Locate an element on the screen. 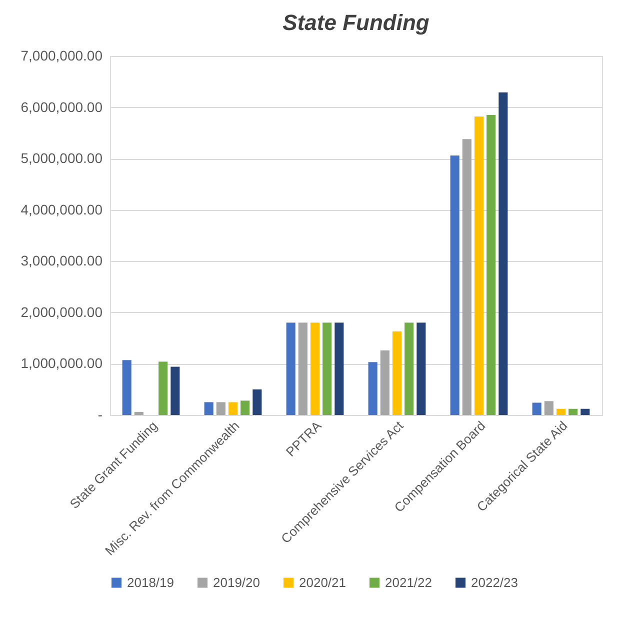 This screenshot has width=642, height=620. y-tick-label: 2,000,000.00 is located at coordinates (61, 312).